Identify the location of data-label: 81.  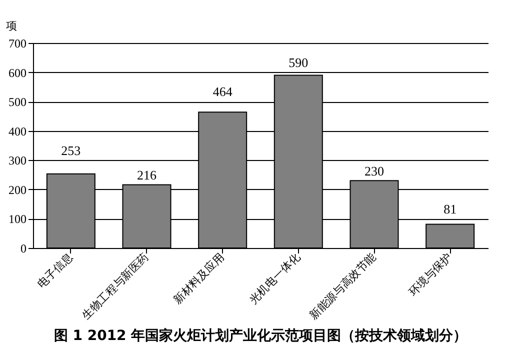
(450, 208).